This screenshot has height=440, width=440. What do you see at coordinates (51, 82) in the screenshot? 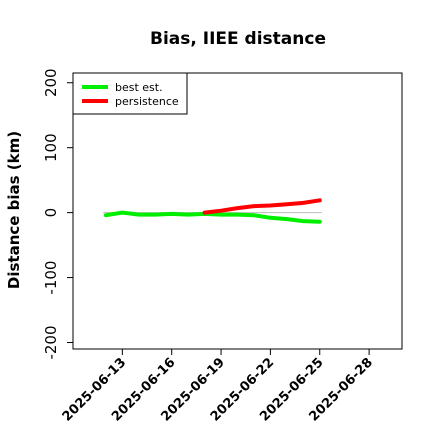
I see `y-tick-label: 200` at bounding box center [51, 82].